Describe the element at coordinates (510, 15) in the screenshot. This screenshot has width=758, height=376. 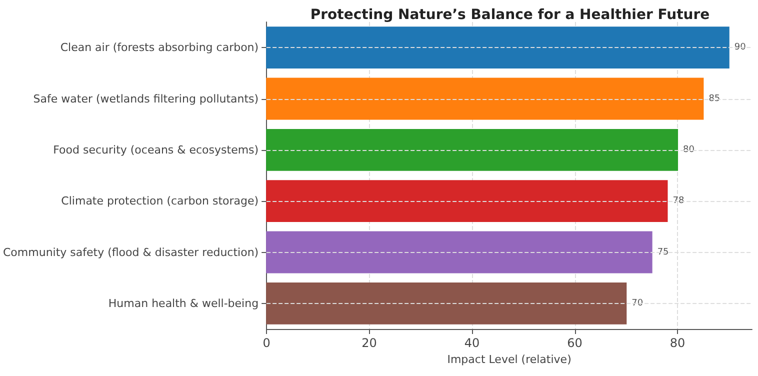
I see `chart-title: Protecting Nature’s Balance for a Healthier Future` at that location.